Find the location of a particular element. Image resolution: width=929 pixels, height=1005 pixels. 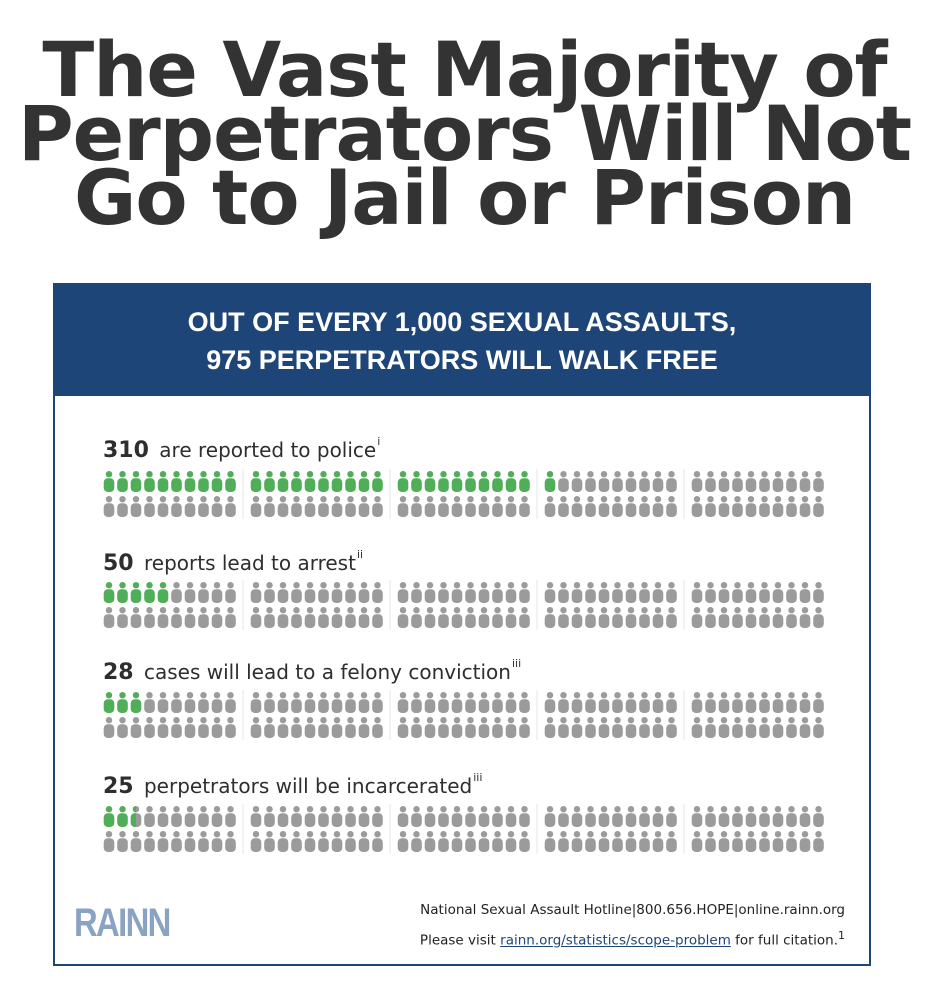

row-note: i is located at coordinates (379, 442).